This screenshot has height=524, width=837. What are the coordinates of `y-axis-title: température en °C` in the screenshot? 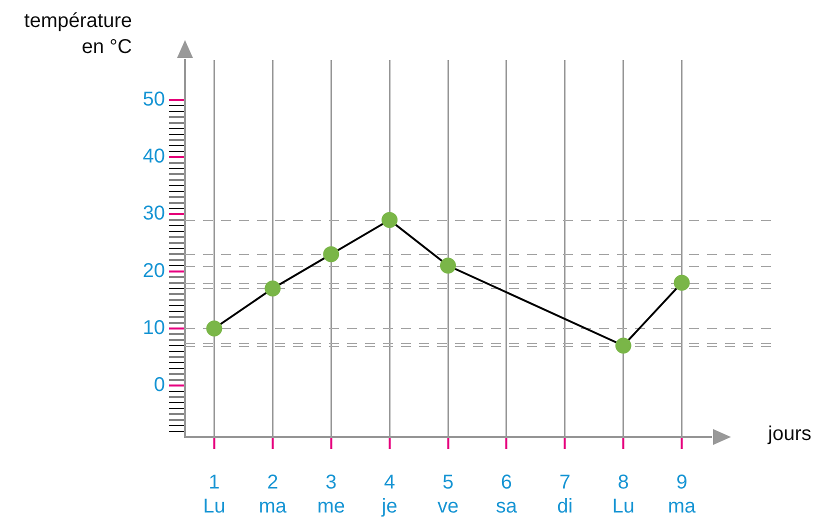 It's located at (77, 34).